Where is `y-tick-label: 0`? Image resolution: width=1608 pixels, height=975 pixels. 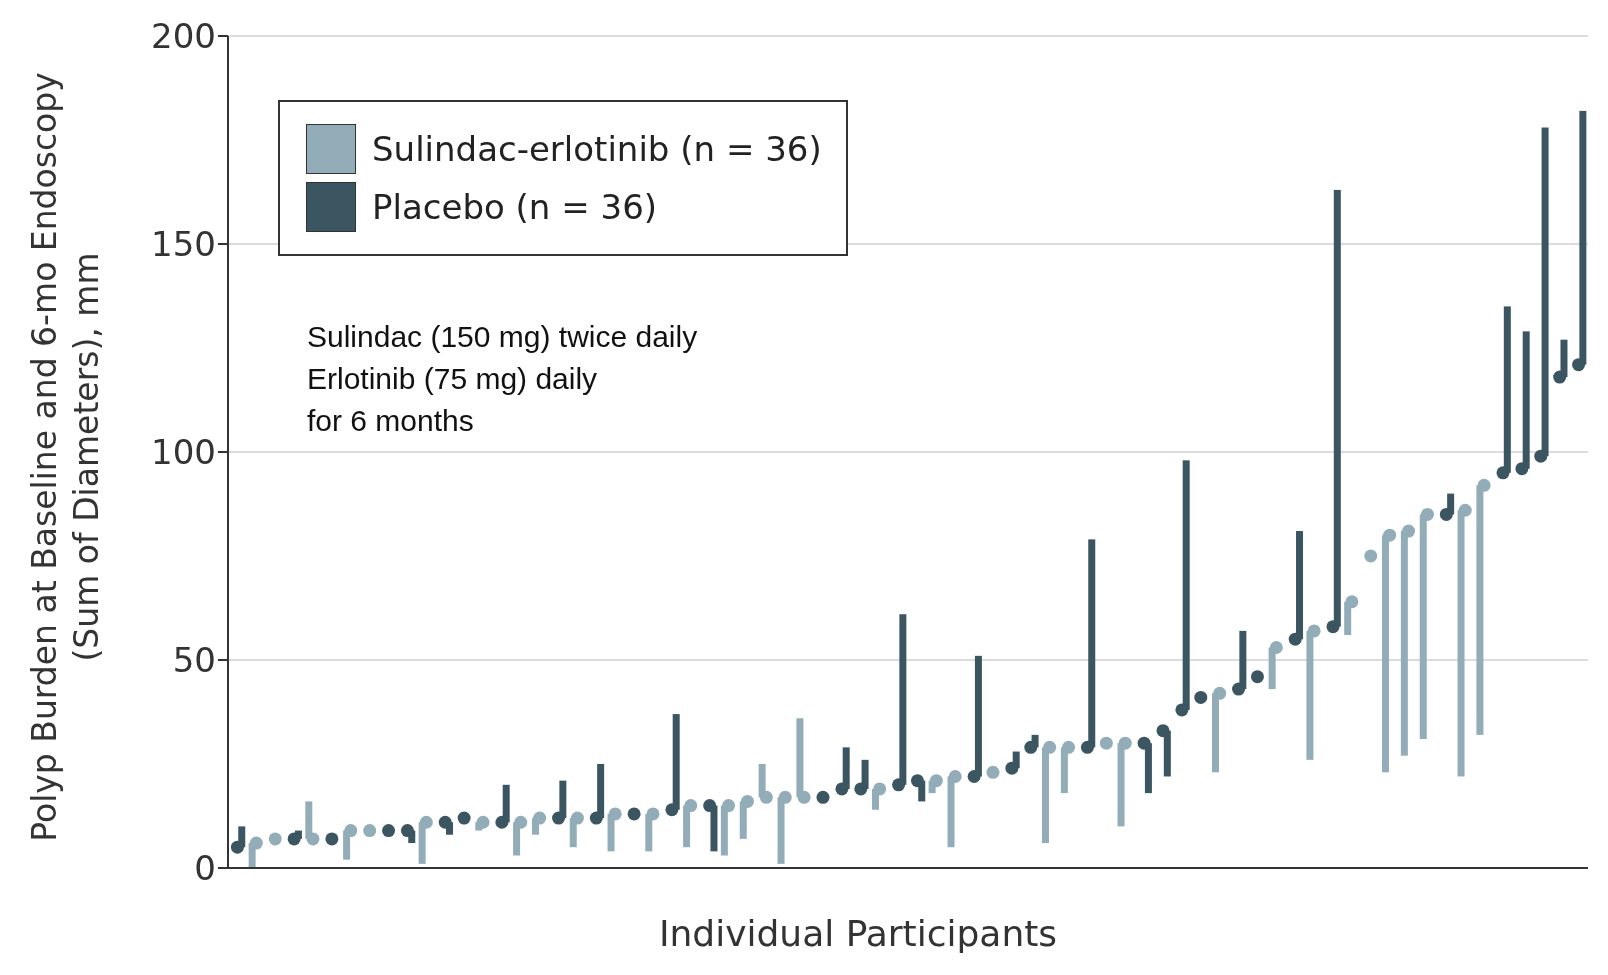 y-tick-label: 0 is located at coordinates (205, 868).